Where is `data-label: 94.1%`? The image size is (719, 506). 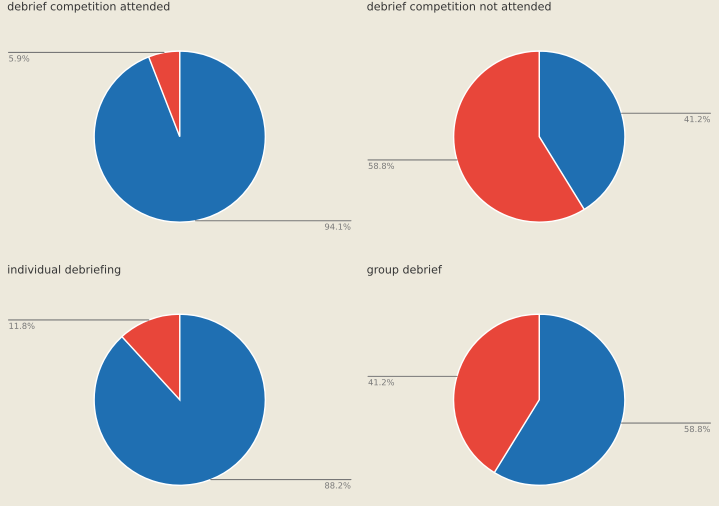 data-label: 94.1% is located at coordinates (337, 226).